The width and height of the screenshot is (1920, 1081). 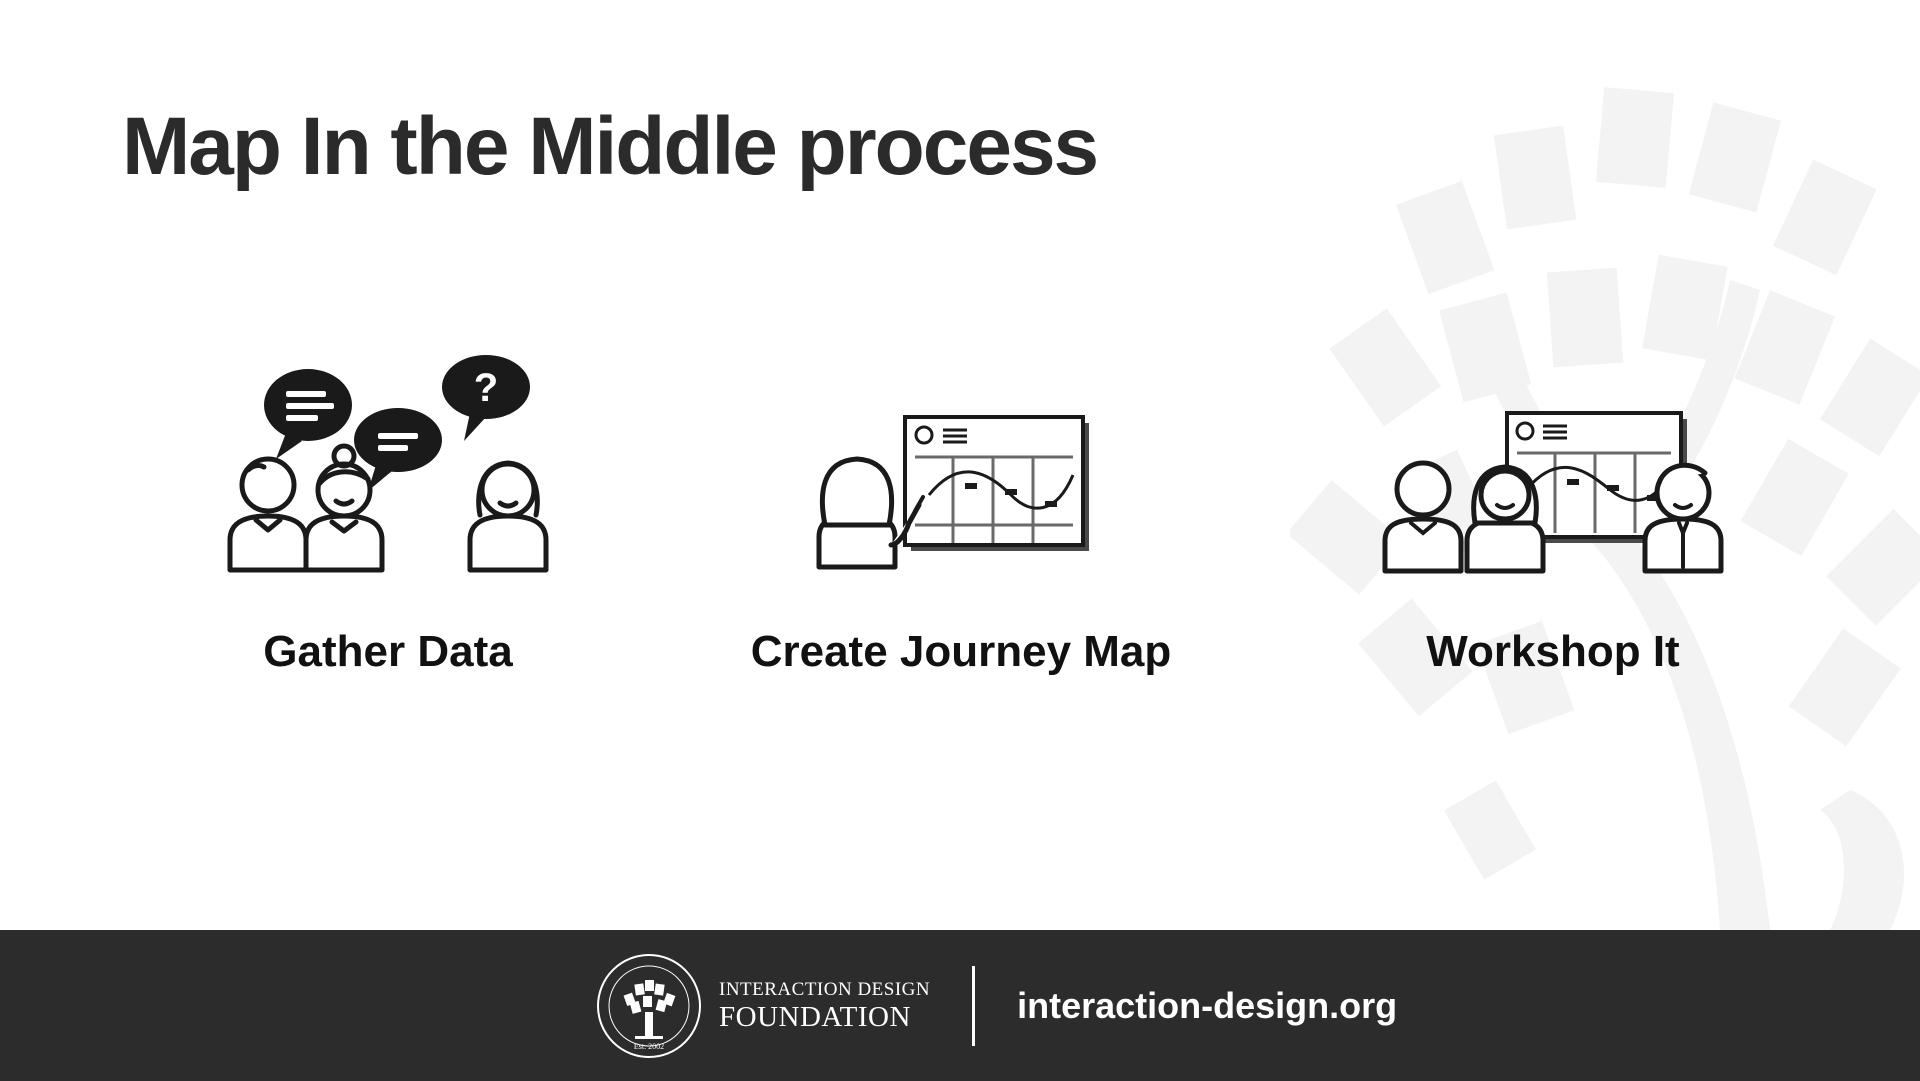 I want to click on step-label: Create Journey Map, so click(x=961, y=651).